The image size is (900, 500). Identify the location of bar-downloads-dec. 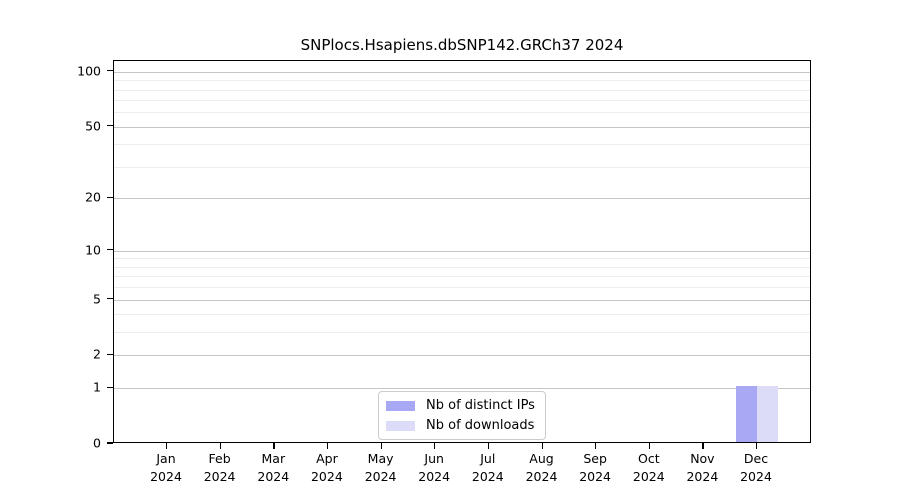
(767, 414).